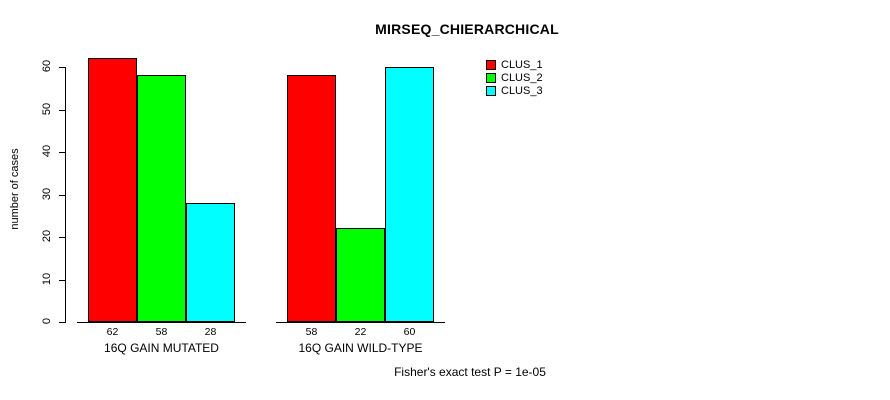 Image resolution: width=890 pixels, height=400 pixels. What do you see at coordinates (47, 108) in the screenshot?
I see `y-tick-label: 50` at bounding box center [47, 108].